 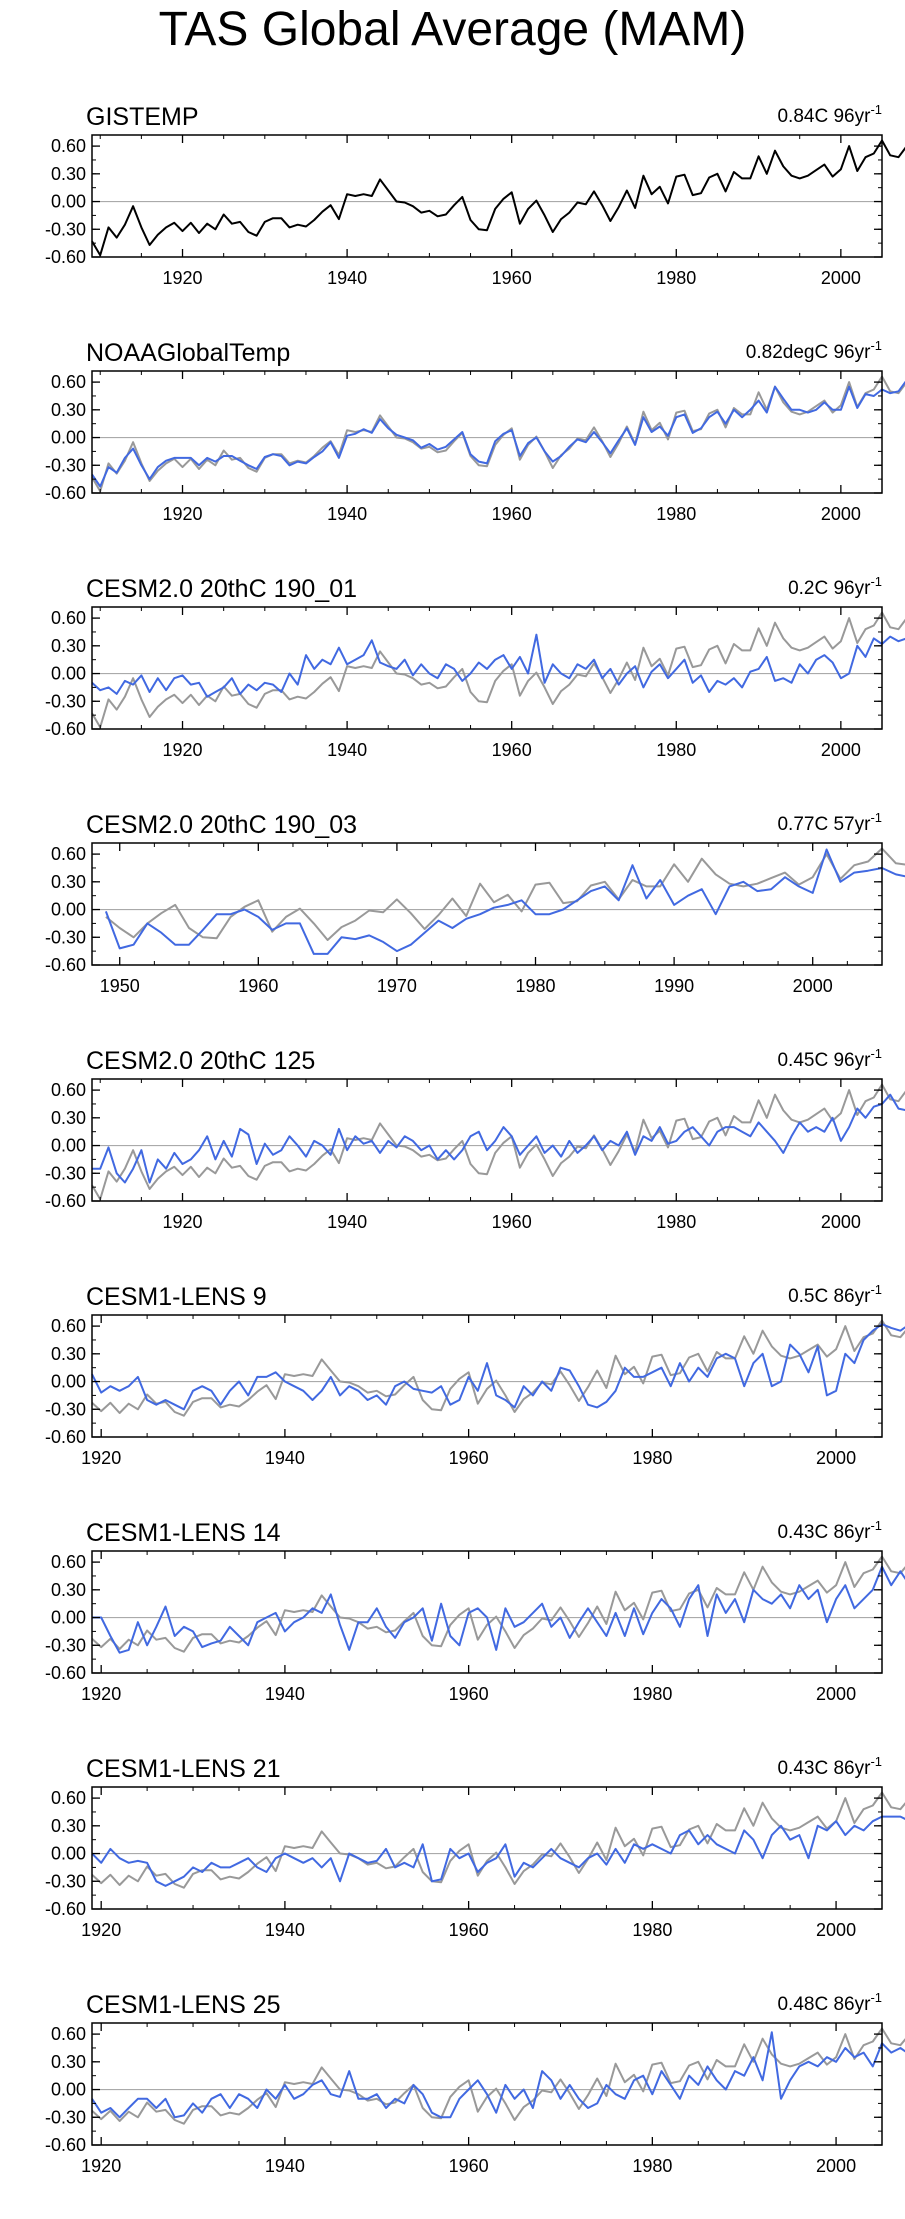 I want to click on panel-trend: 0.82degC 96yr-1, so click(x=814, y=350).